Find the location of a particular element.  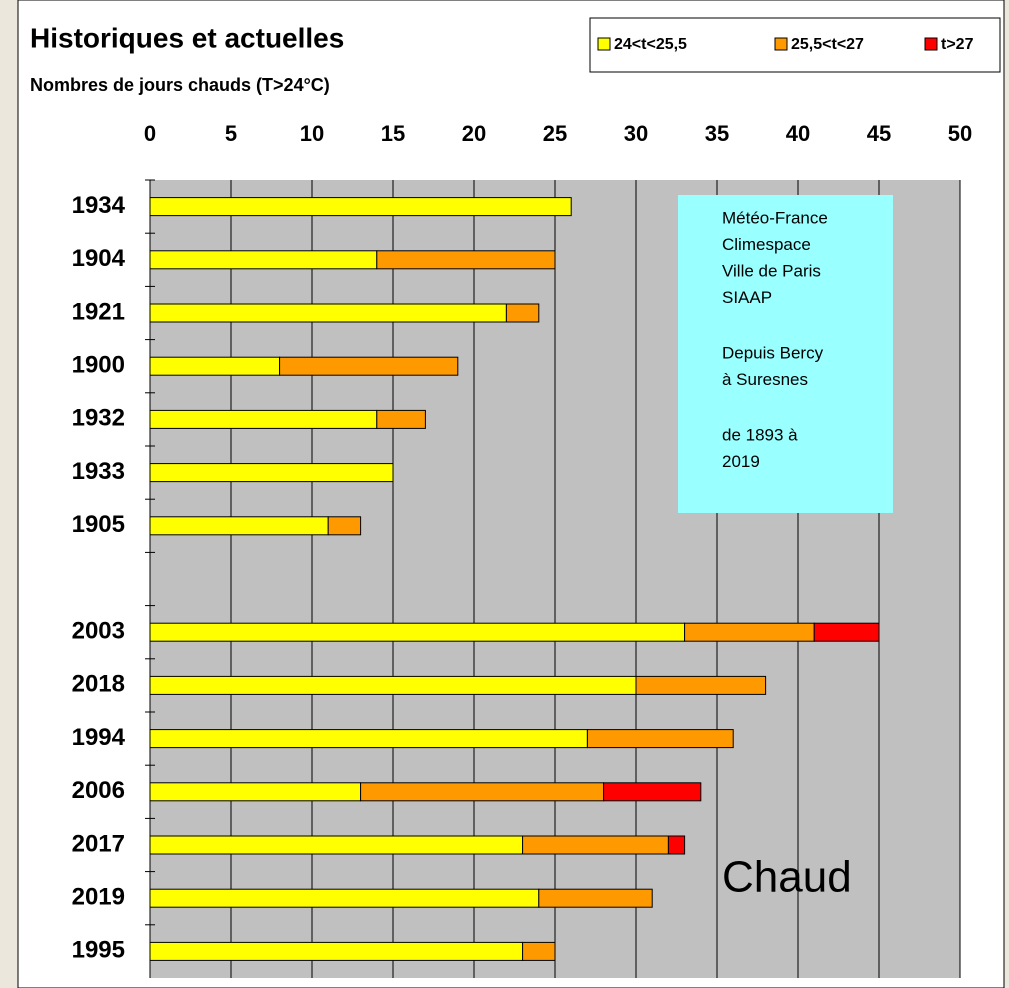

annotation-text: SIAAP is located at coordinates (747, 297).